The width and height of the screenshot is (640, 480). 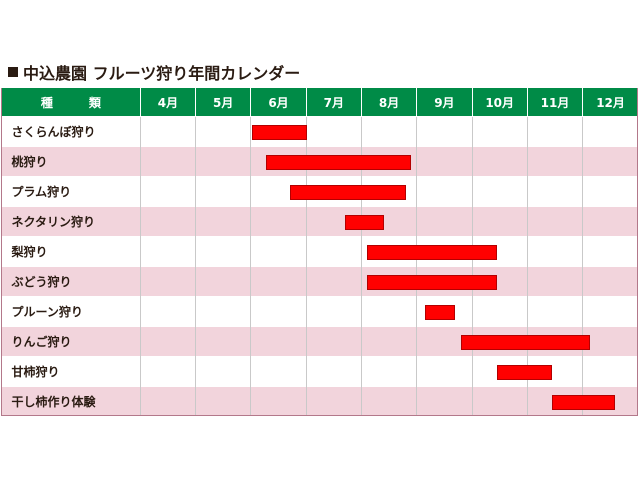 I want to click on fruit-name: プラム狩り, so click(x=71, y=191).